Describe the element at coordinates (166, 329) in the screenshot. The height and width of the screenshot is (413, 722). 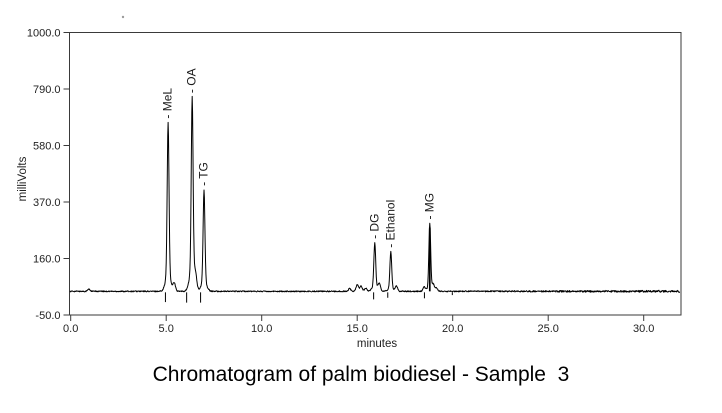
I see `x-tick-label: 5.0` at that location.